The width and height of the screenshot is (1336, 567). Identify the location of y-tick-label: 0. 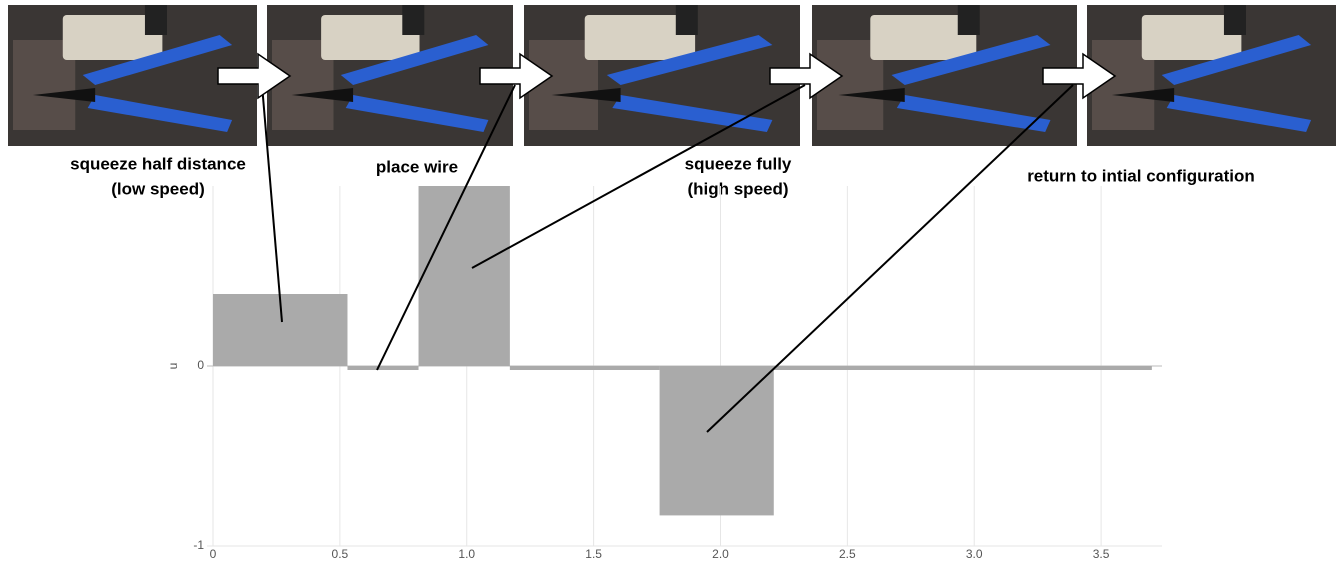
(200, 365).